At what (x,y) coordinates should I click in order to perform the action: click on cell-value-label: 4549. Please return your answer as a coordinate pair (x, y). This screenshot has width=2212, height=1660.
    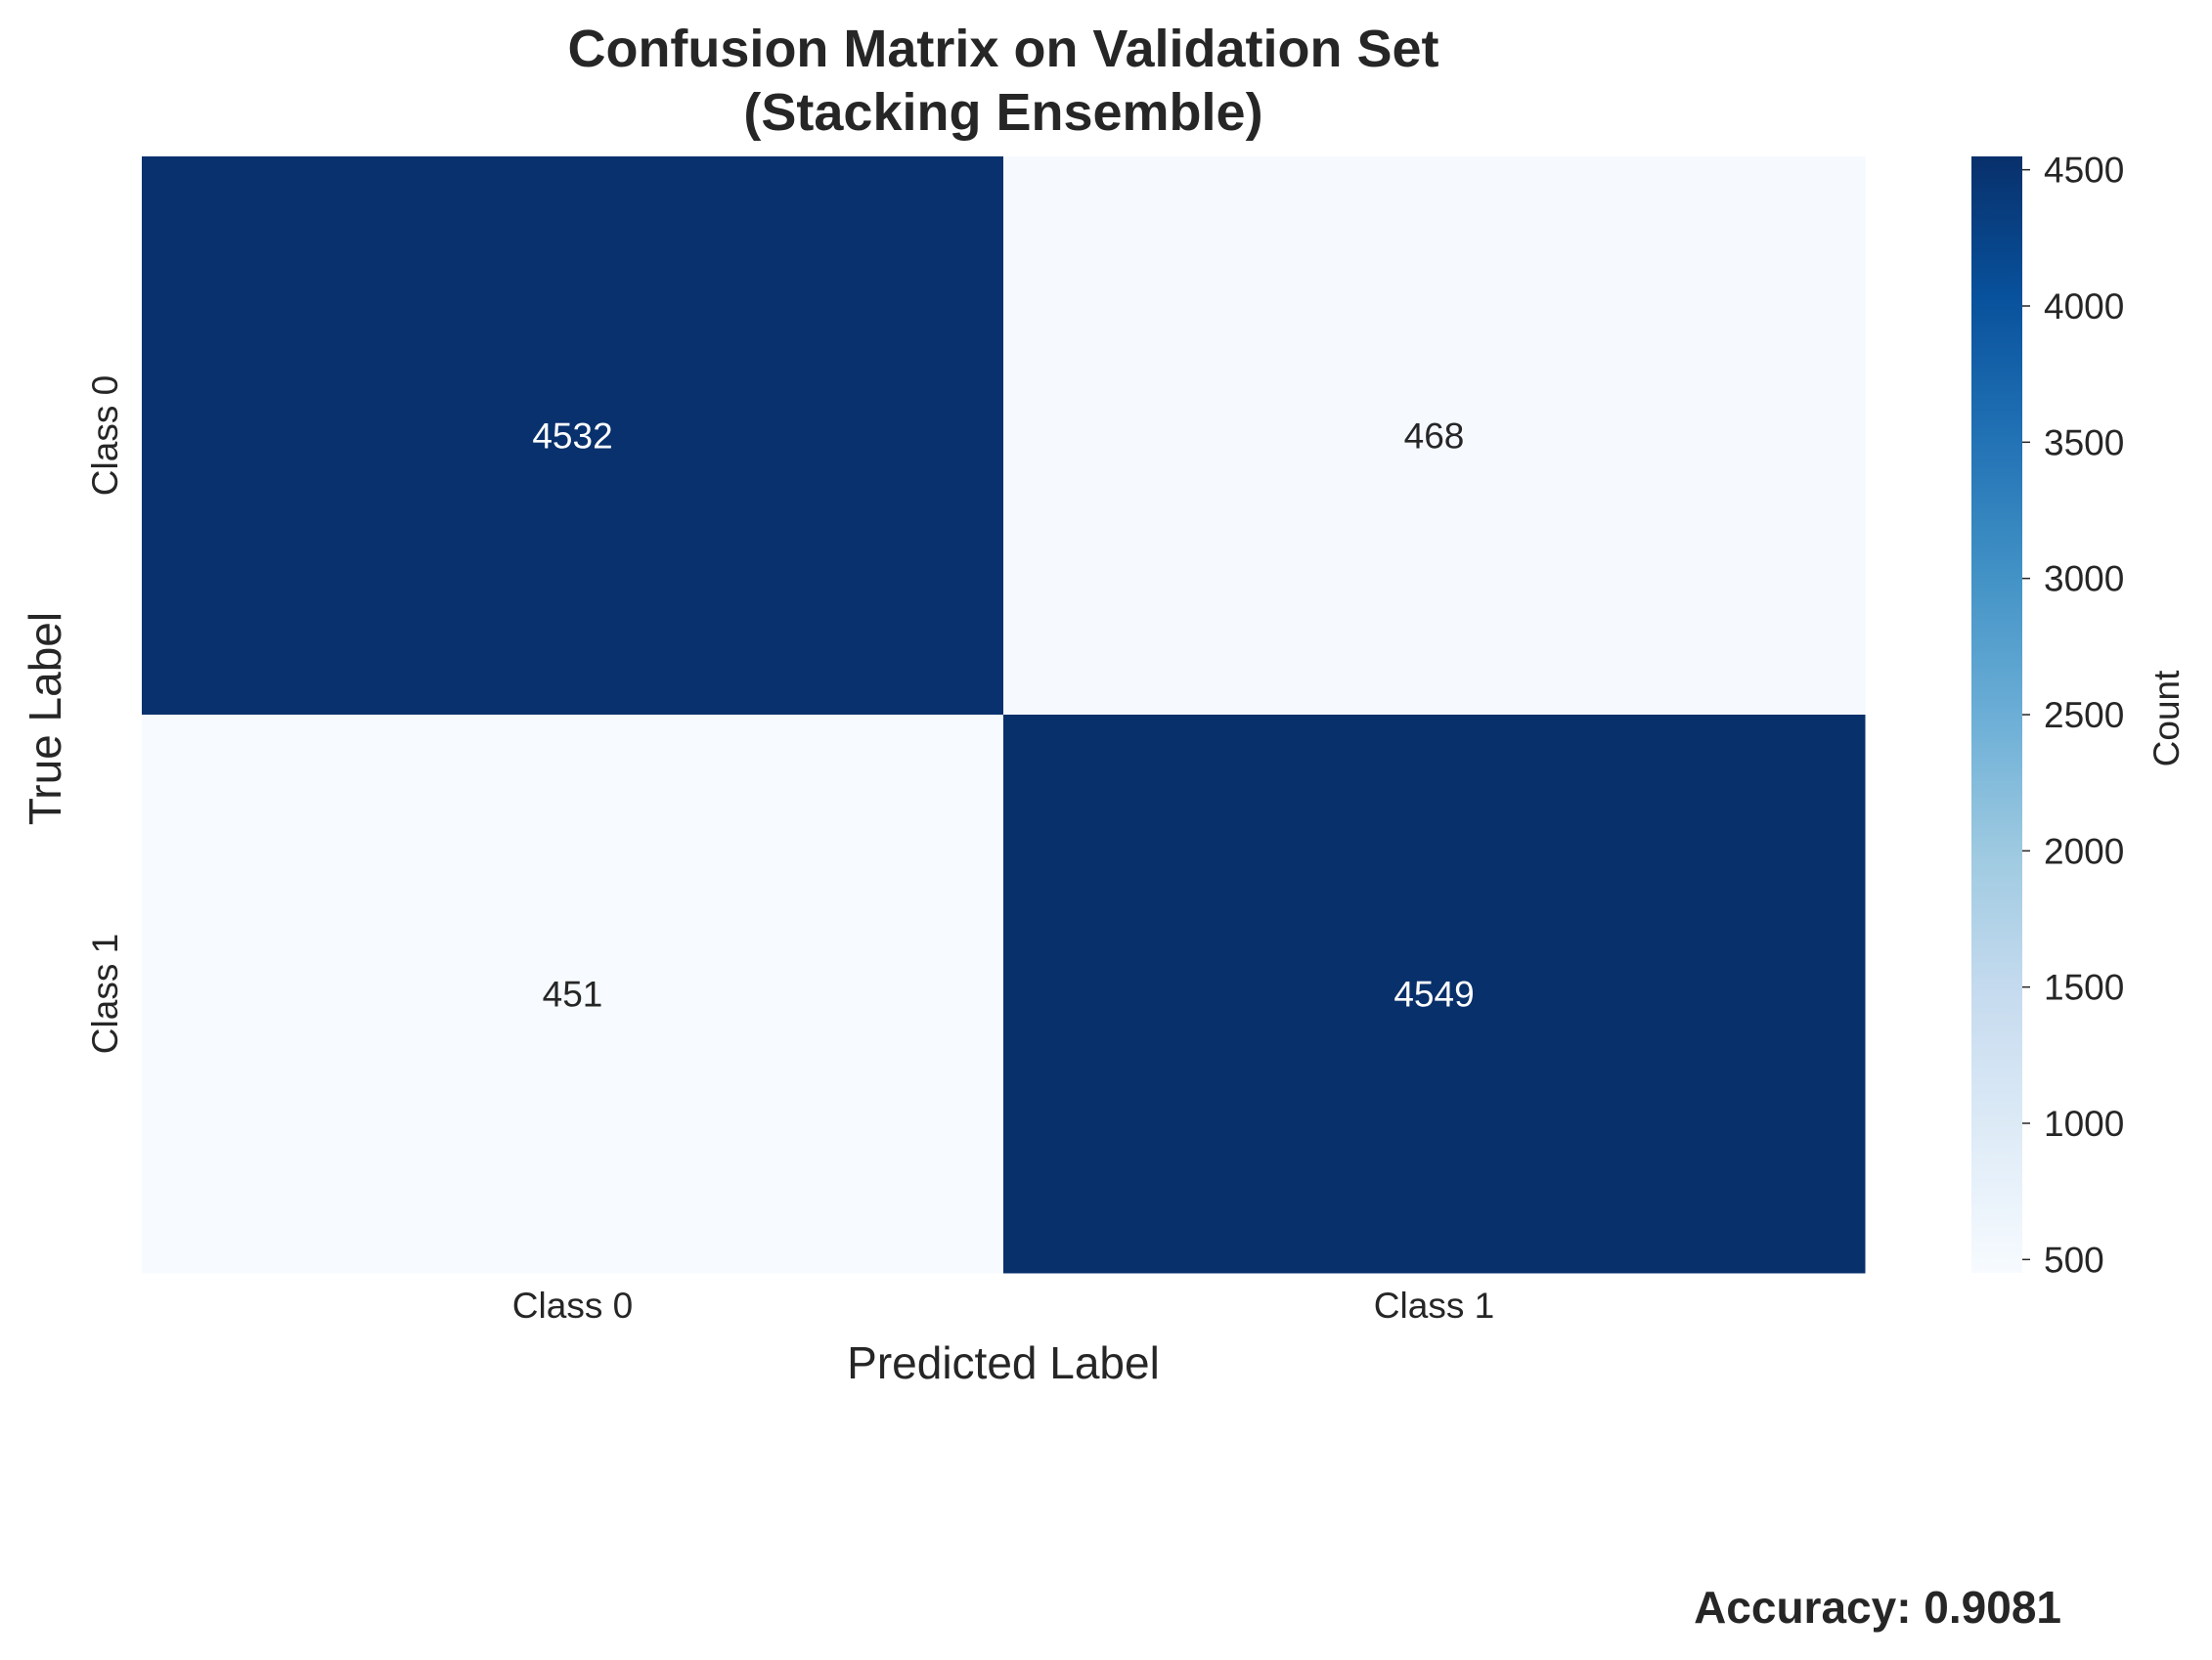
    Looking at the image, I should click on (1434, 995).